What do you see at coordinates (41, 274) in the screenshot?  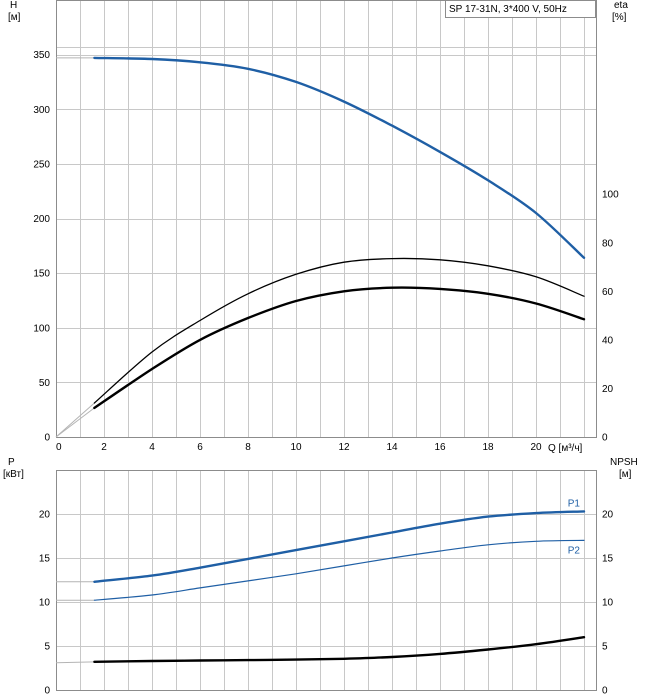 I see `tick-label-left: 150` at bounding box center [41, 274].